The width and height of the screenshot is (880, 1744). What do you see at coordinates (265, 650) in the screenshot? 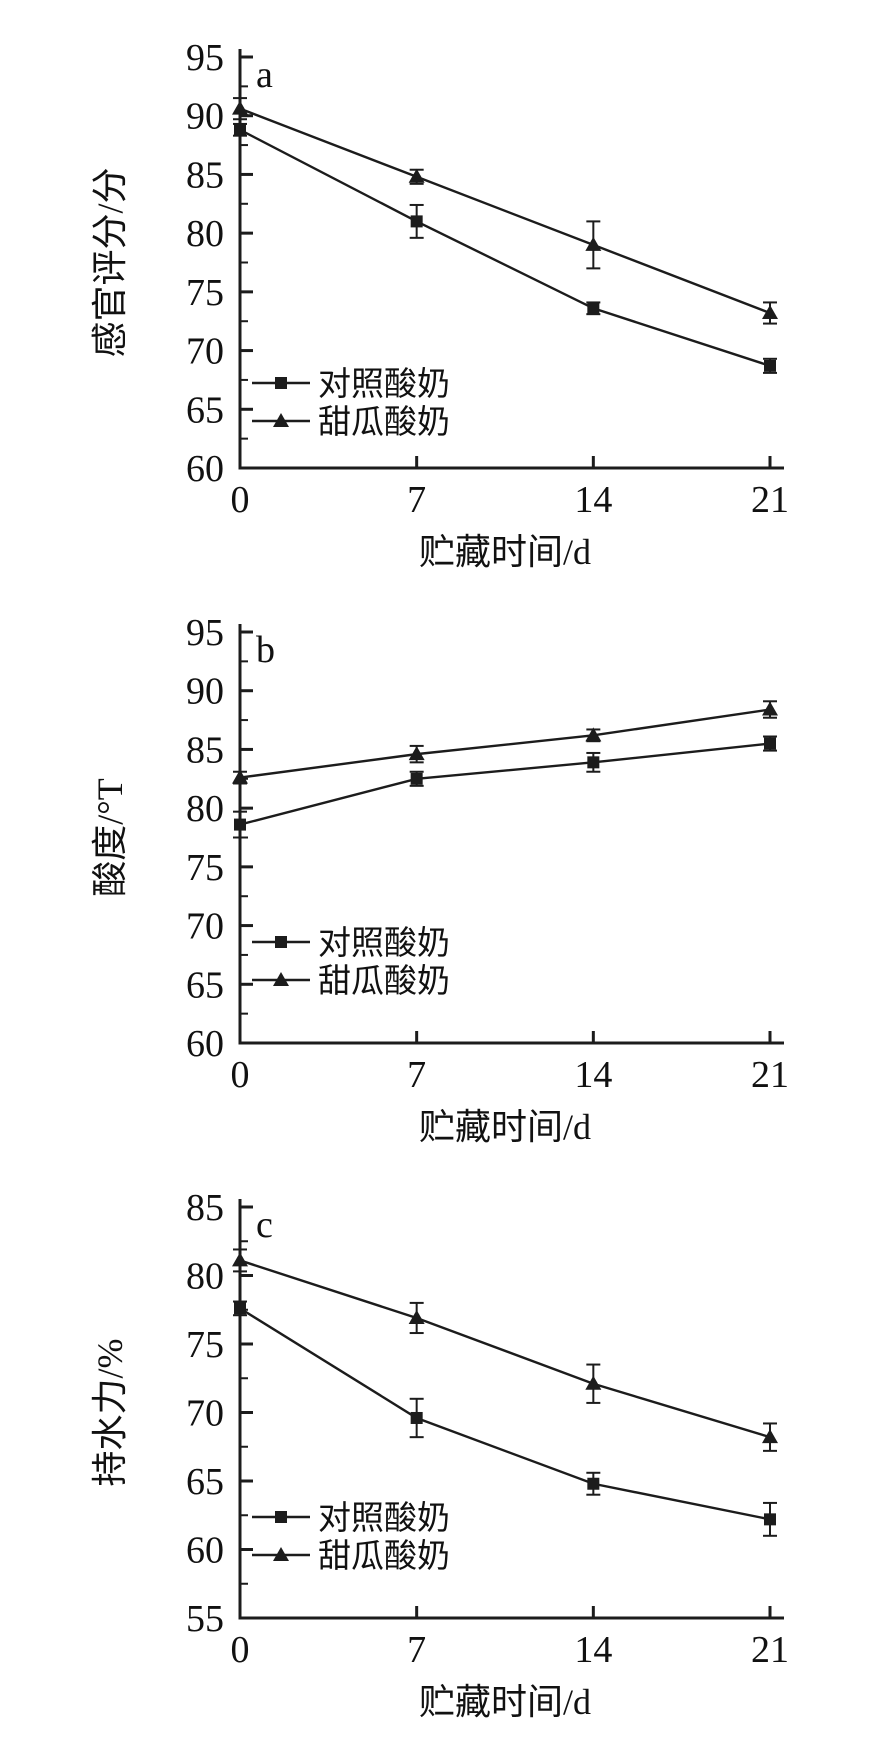
I see `panel-letter: b` at bounding box center [265, 650].